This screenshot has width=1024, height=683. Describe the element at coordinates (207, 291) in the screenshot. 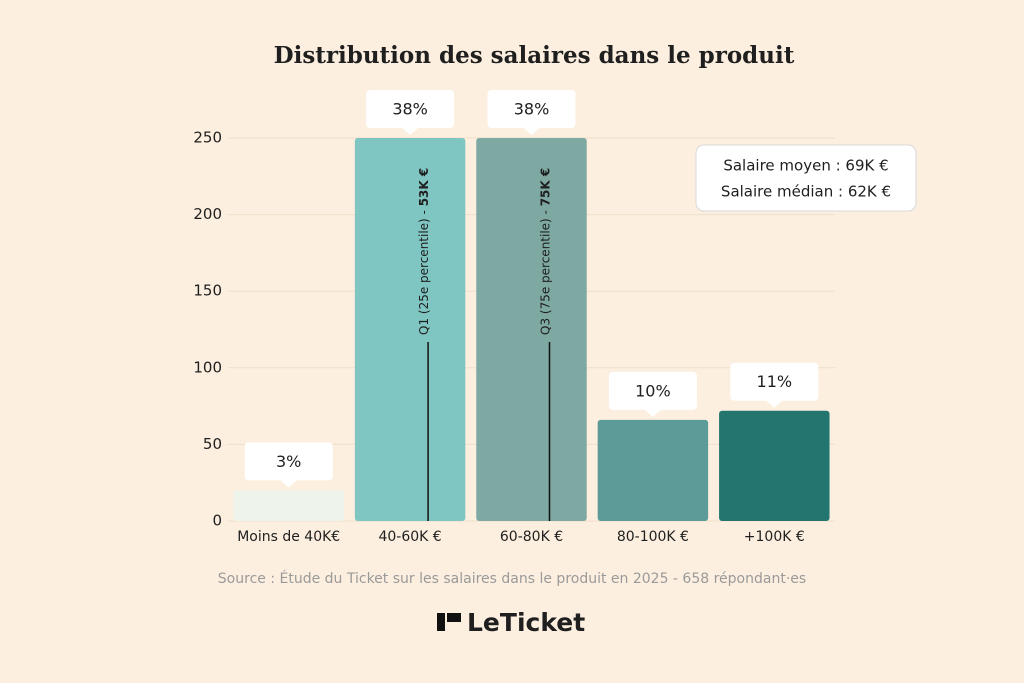

I see `y-tick-label: 150` at that location.